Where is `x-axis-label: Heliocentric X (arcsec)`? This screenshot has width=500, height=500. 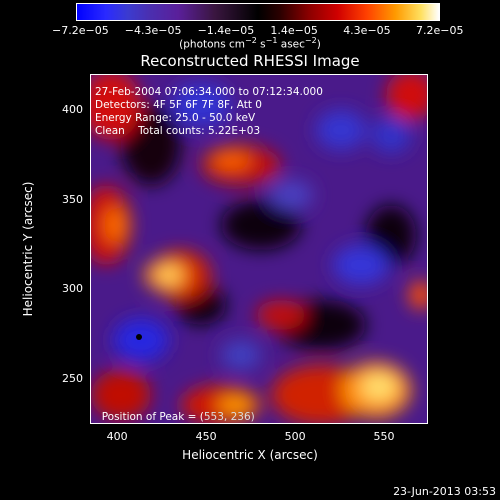 x-axis-label: Heliocentric X (arcsec) is located at coordinates (250, 455).